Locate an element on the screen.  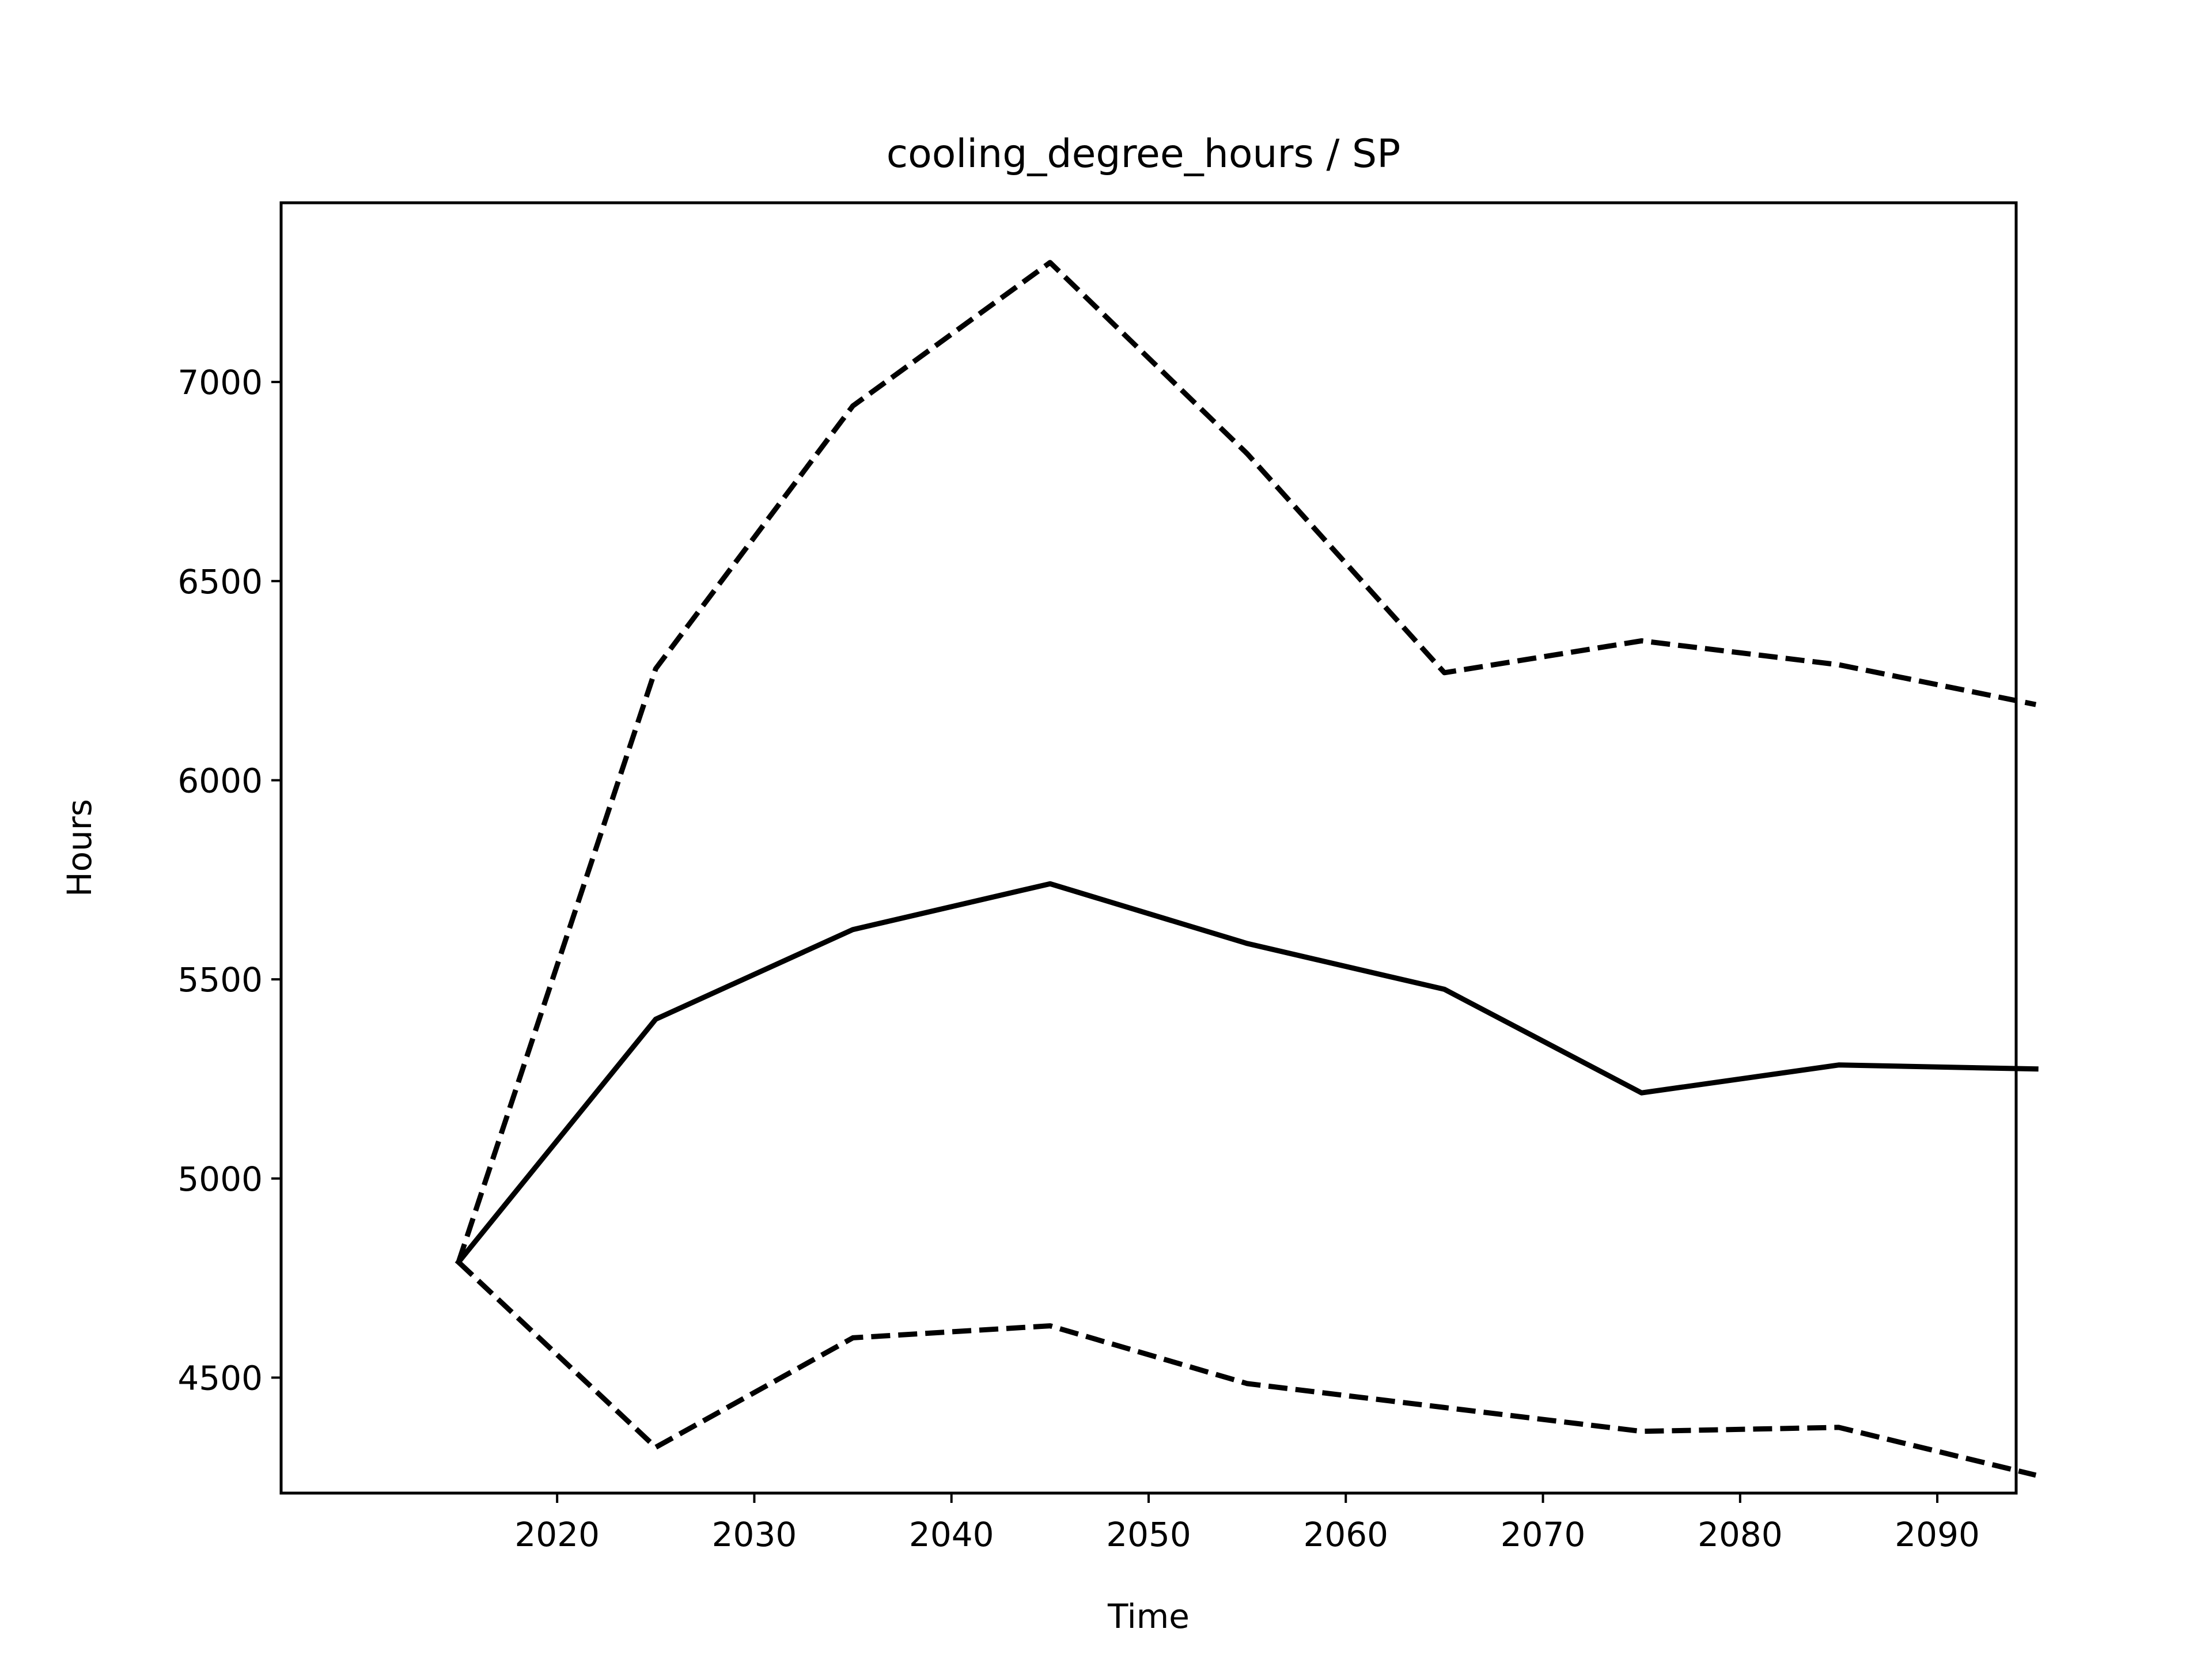
x-tick-label: 2080 is located at coordinates (1740, 1534).